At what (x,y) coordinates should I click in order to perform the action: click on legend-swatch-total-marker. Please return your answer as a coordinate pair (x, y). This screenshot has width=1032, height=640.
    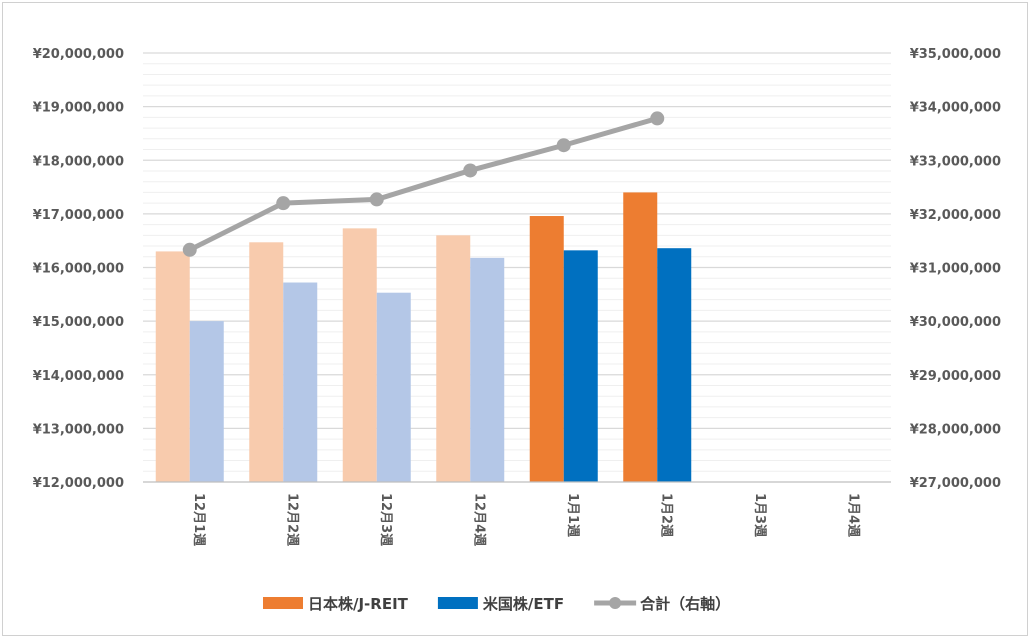
    Looking at the image, I should click on (615, 603).